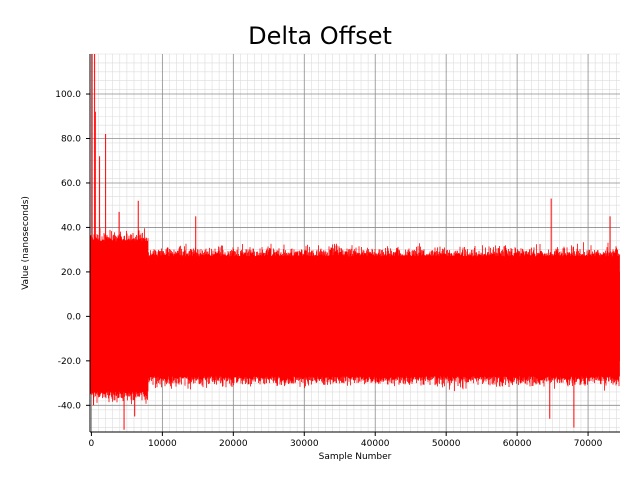  Describe the element at coordinates (71, 139) in the screenshot. I see `y-tick-label: 80.0` at that location.